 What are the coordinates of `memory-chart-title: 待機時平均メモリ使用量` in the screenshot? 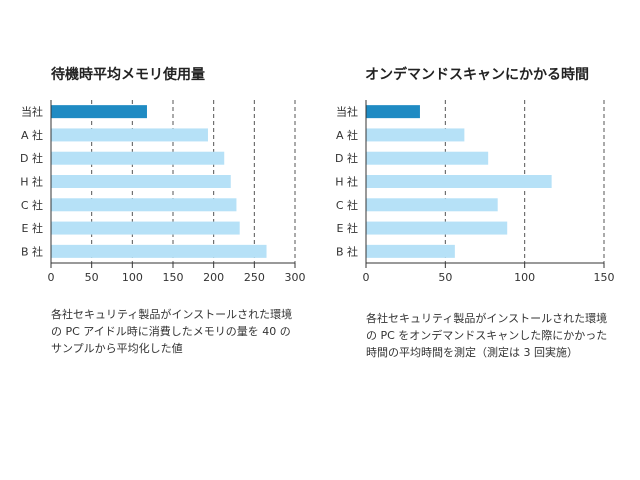 It's located at (128, 75).